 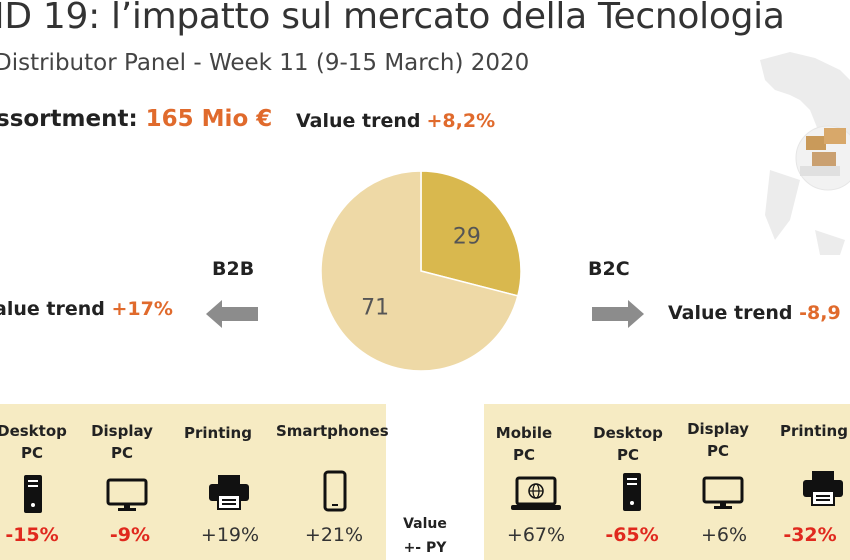 I want to click on b2b-cat-display: Display PC, so click(x=122, y=442).